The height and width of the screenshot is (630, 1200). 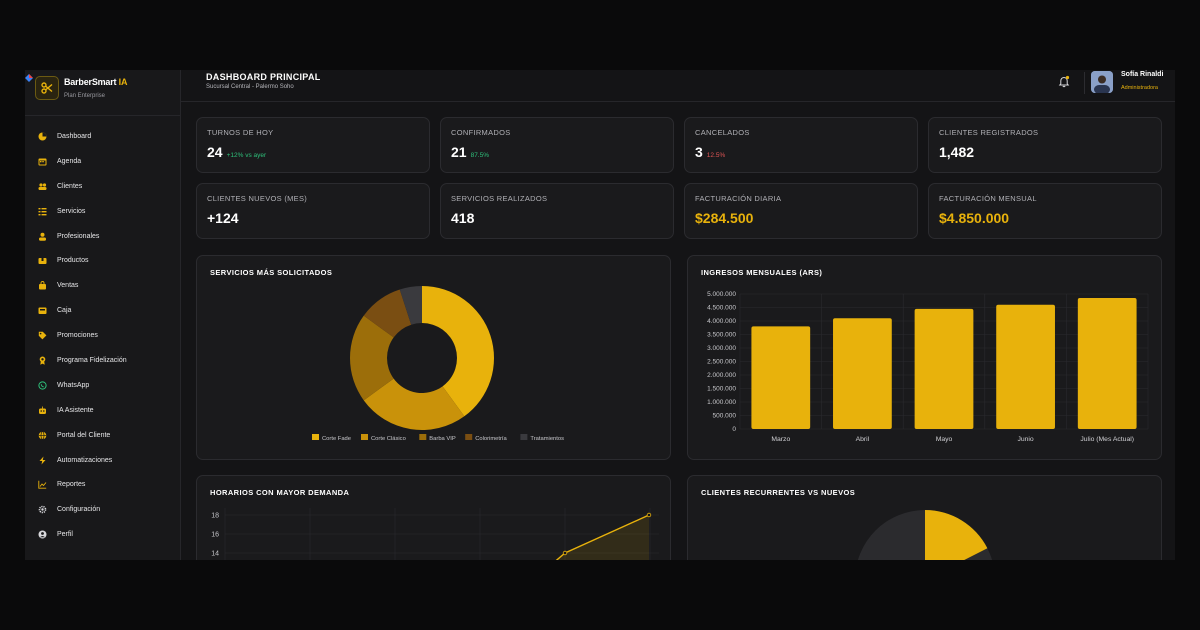 I want to click on user-role: Administradora, so click(x=1139, y=88).